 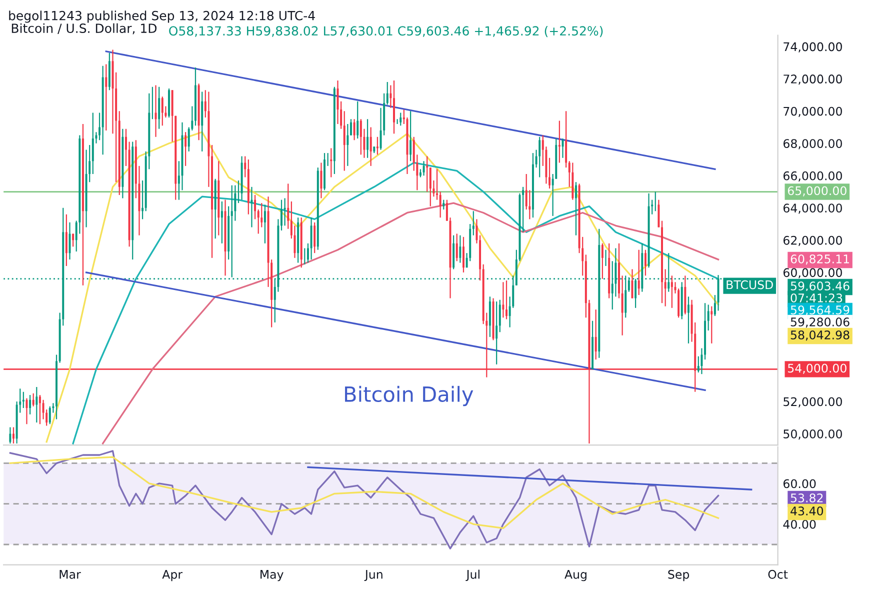 I want to click on text: 53.82, so click(x=806, y=497).